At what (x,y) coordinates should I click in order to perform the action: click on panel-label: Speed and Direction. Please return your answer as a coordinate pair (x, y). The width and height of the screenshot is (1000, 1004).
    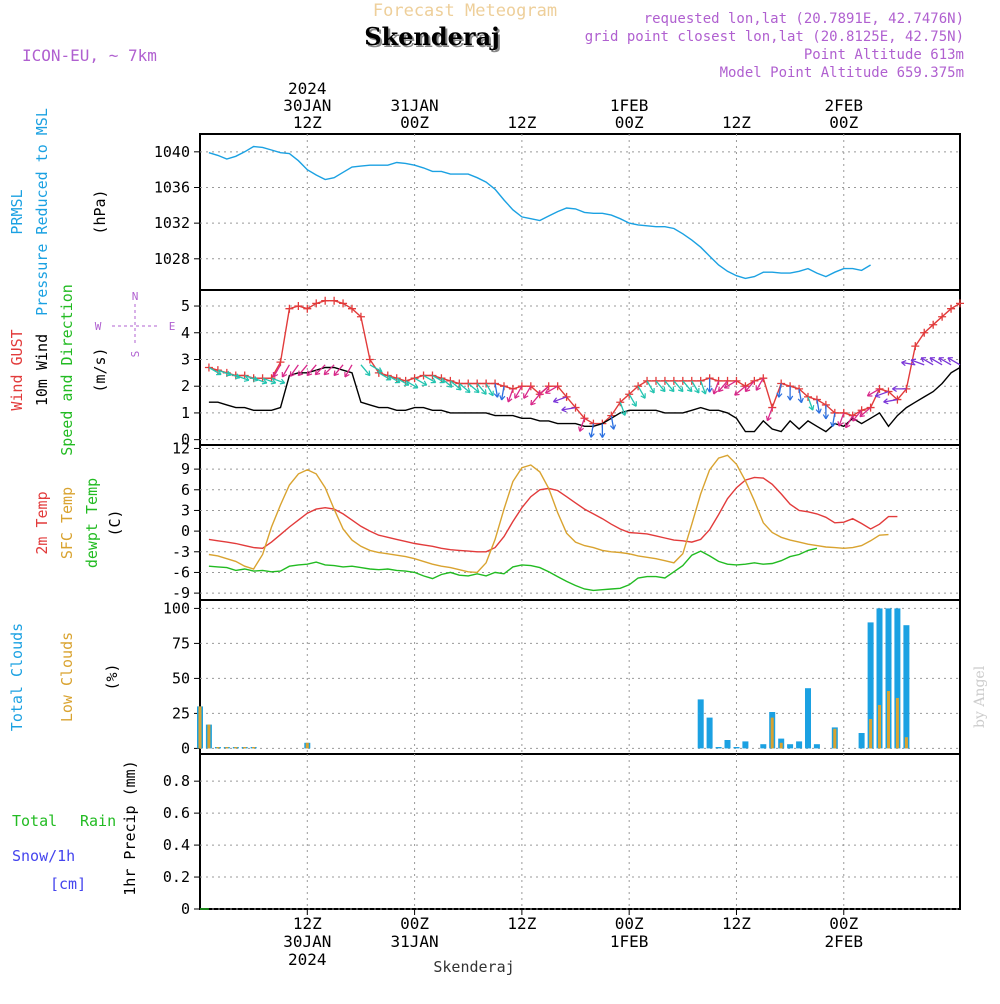
    Looking at the image, I should click on (67, 370).